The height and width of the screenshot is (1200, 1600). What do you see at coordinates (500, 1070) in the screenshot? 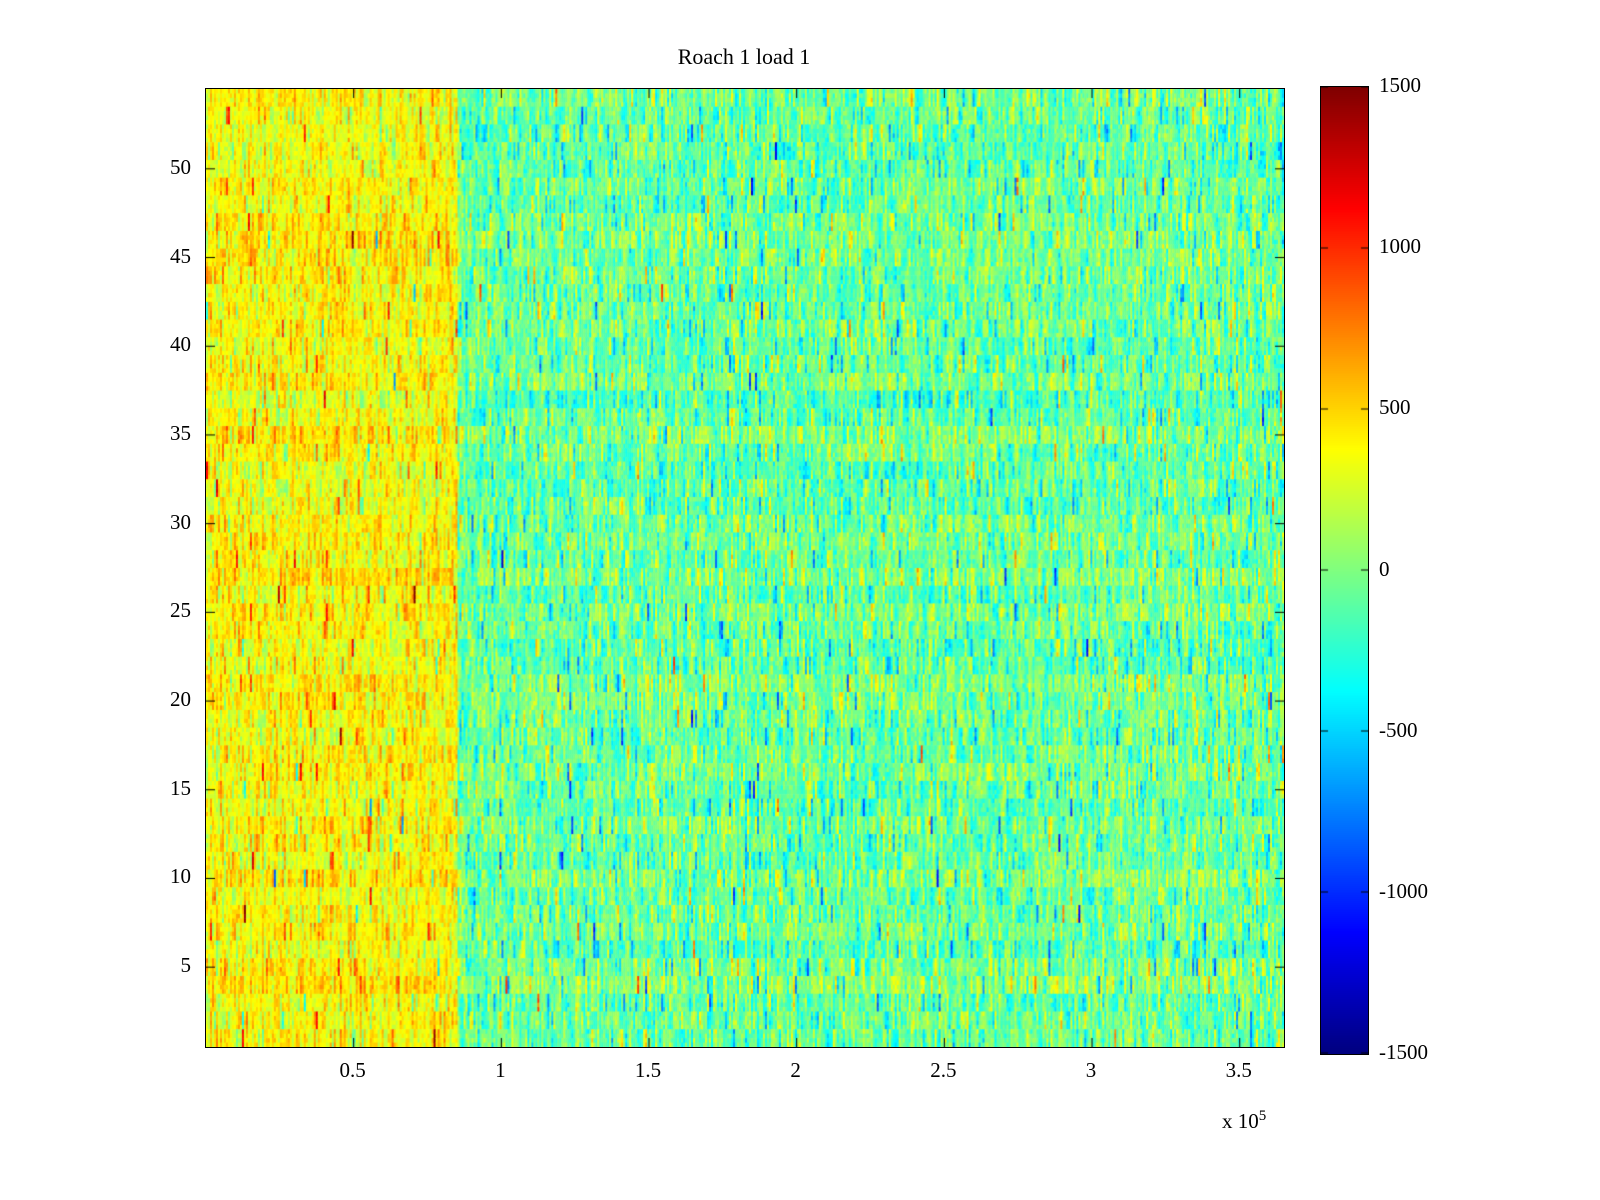
I see `x-tick-label: 1` at bounding box center [500, 1070].